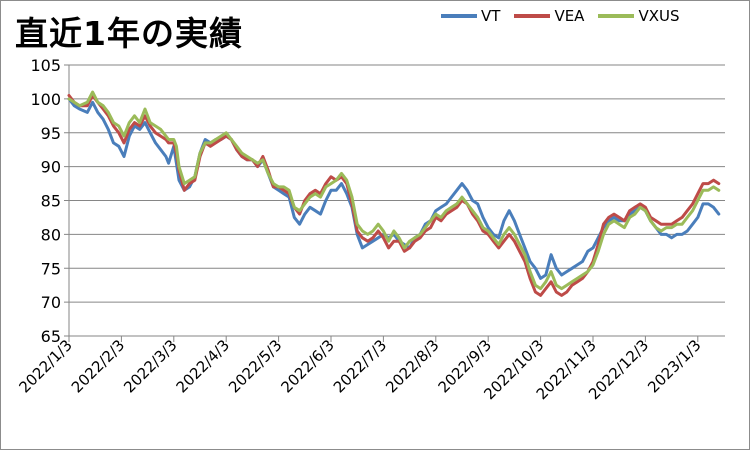 Image resolution: width=752 pixels, height=452 pixels. I want to click on y-tick-label-90: 90, so click(51, 167).